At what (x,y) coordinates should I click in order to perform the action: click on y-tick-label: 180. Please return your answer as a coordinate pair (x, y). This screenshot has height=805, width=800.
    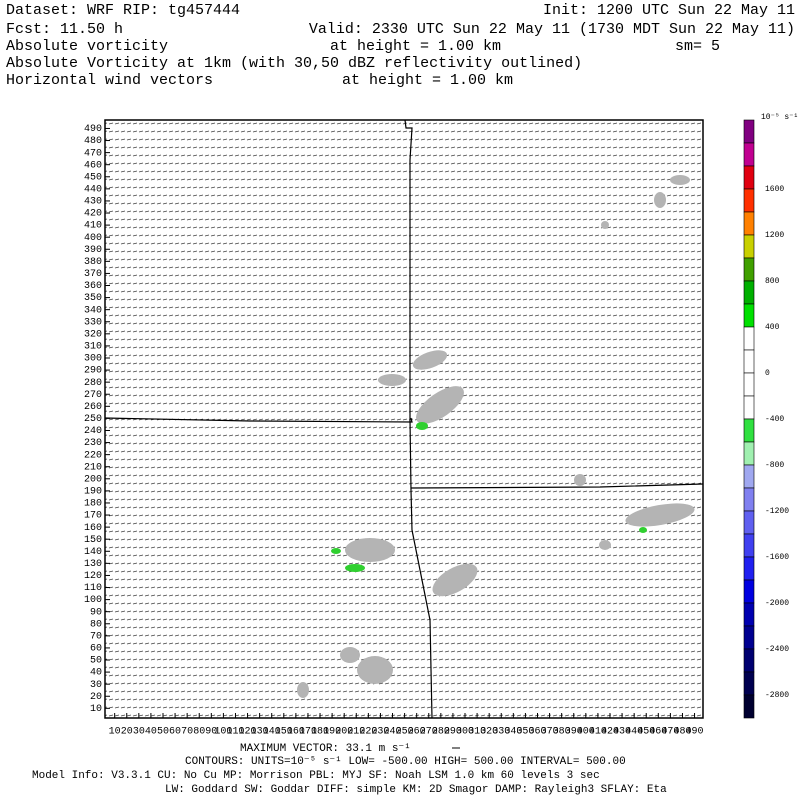
    Looking at the image, I should click on (93, 504).